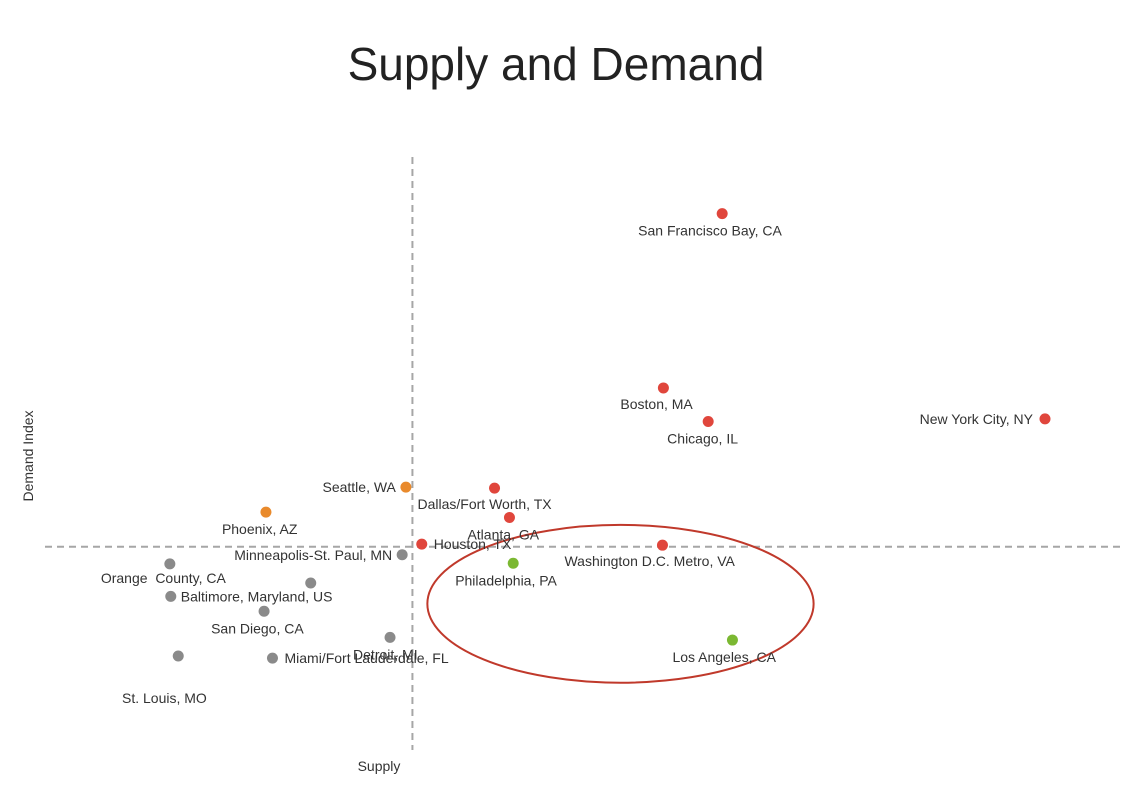  I want to click on data-point: Detroit, MI, so click(385, 646).